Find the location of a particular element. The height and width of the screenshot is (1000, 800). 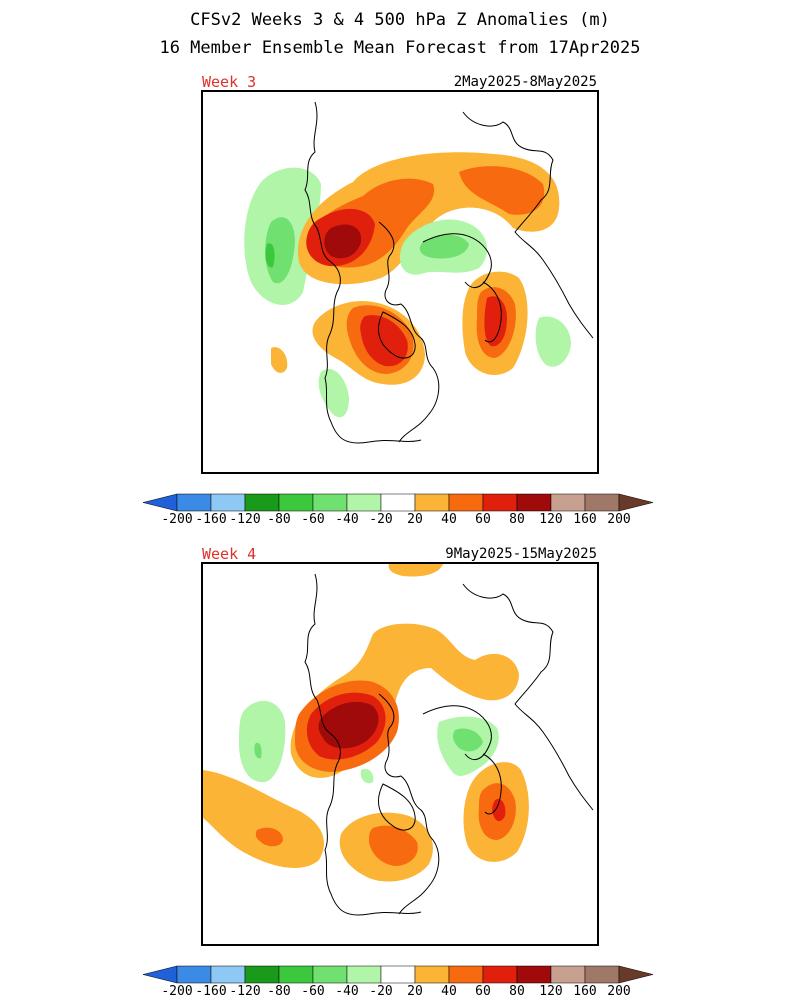

panel1-date-range: 2May2025-8May2025 is located at coordinates (525, 82).